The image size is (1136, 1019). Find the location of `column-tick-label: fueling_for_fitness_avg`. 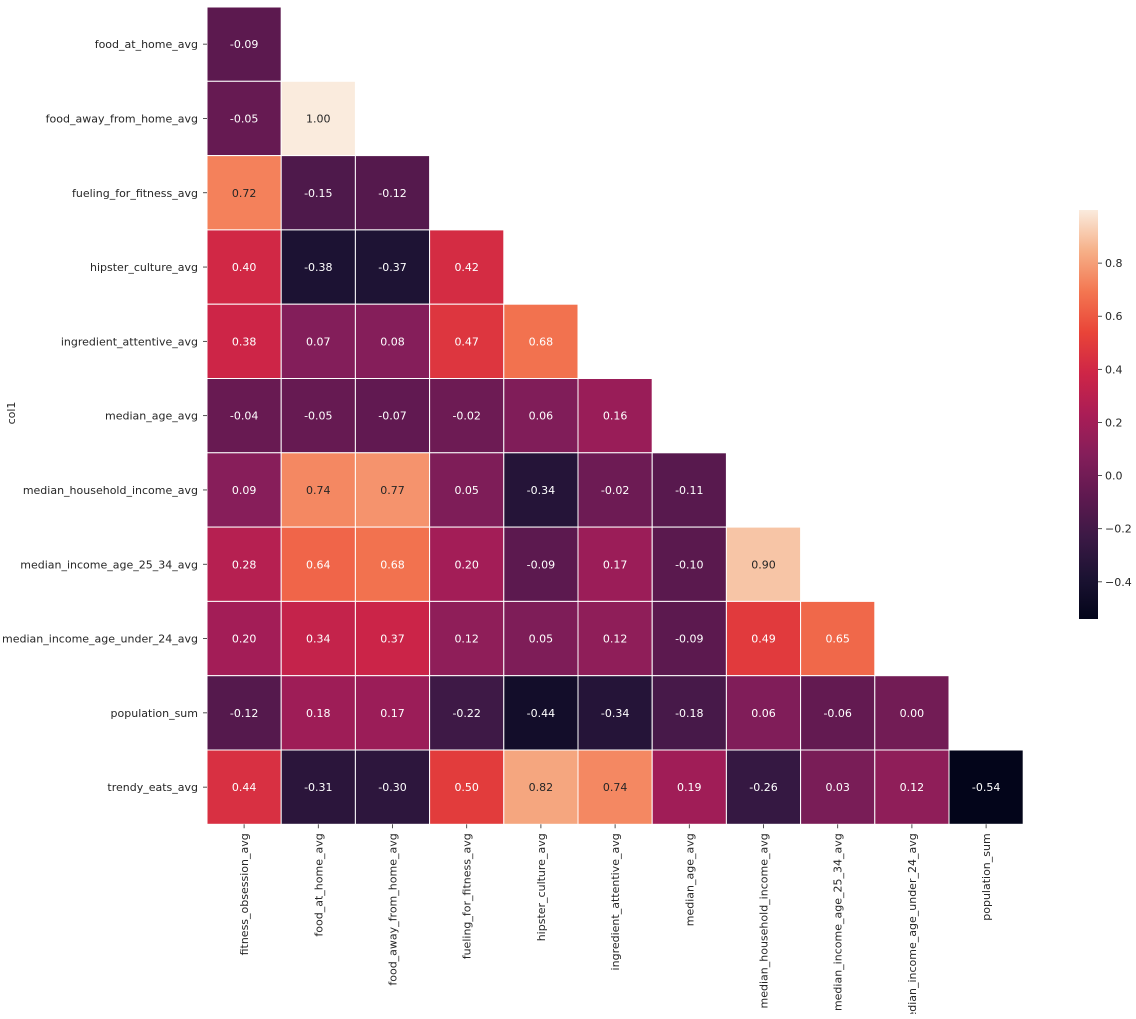

column-tick-label: fueling_for_fitness_avg is located at coordinates (467, 896).